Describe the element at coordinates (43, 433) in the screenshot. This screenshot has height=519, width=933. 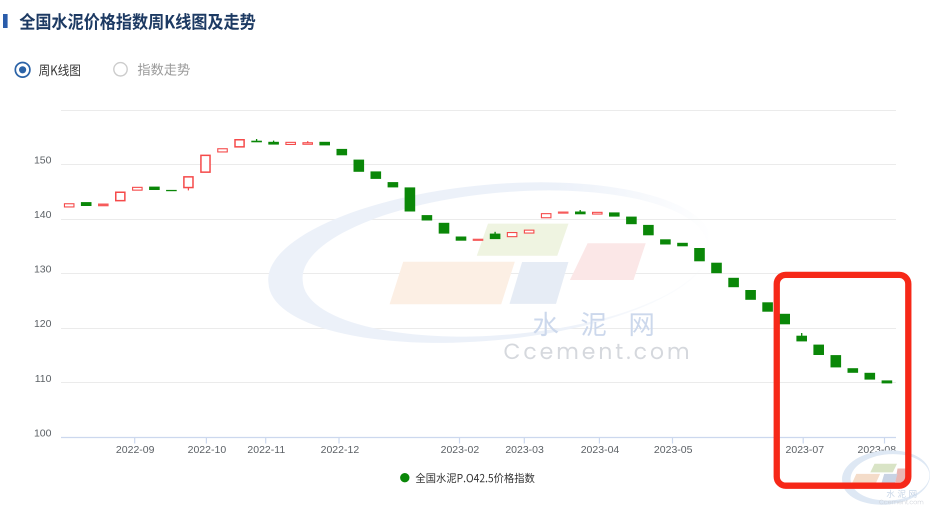
I see `svg-text: 100` at that location.